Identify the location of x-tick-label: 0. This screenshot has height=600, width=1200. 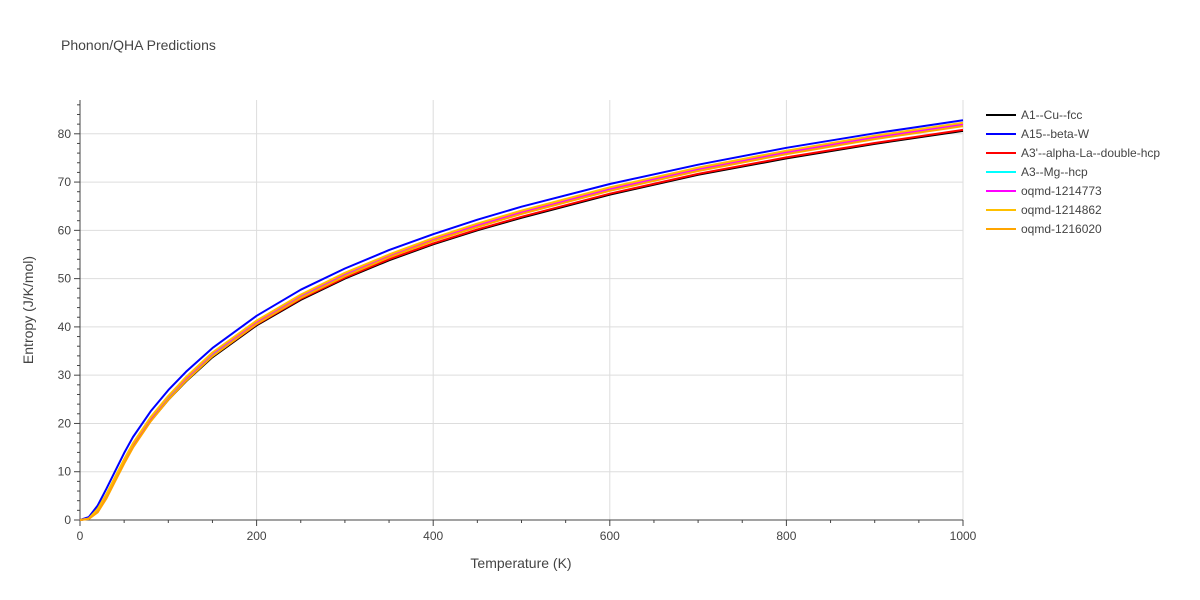
(80, 536).